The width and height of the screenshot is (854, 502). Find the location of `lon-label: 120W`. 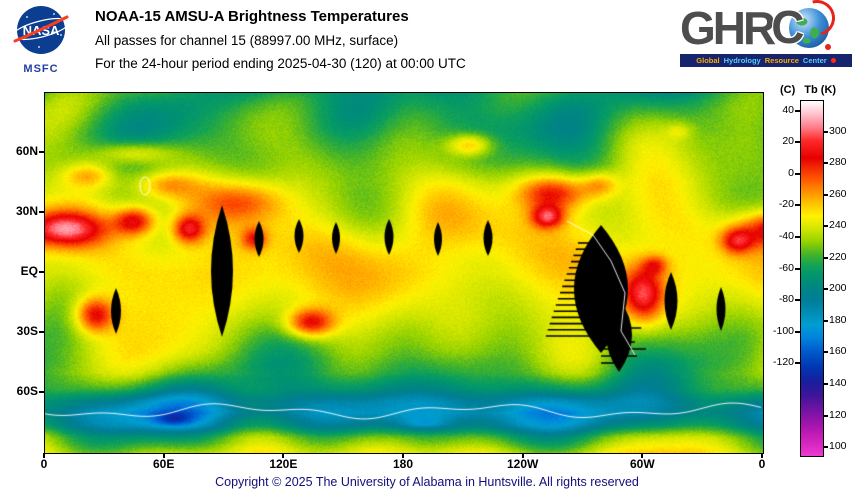

lon-label: 120W is located at coordinates (522, 464).